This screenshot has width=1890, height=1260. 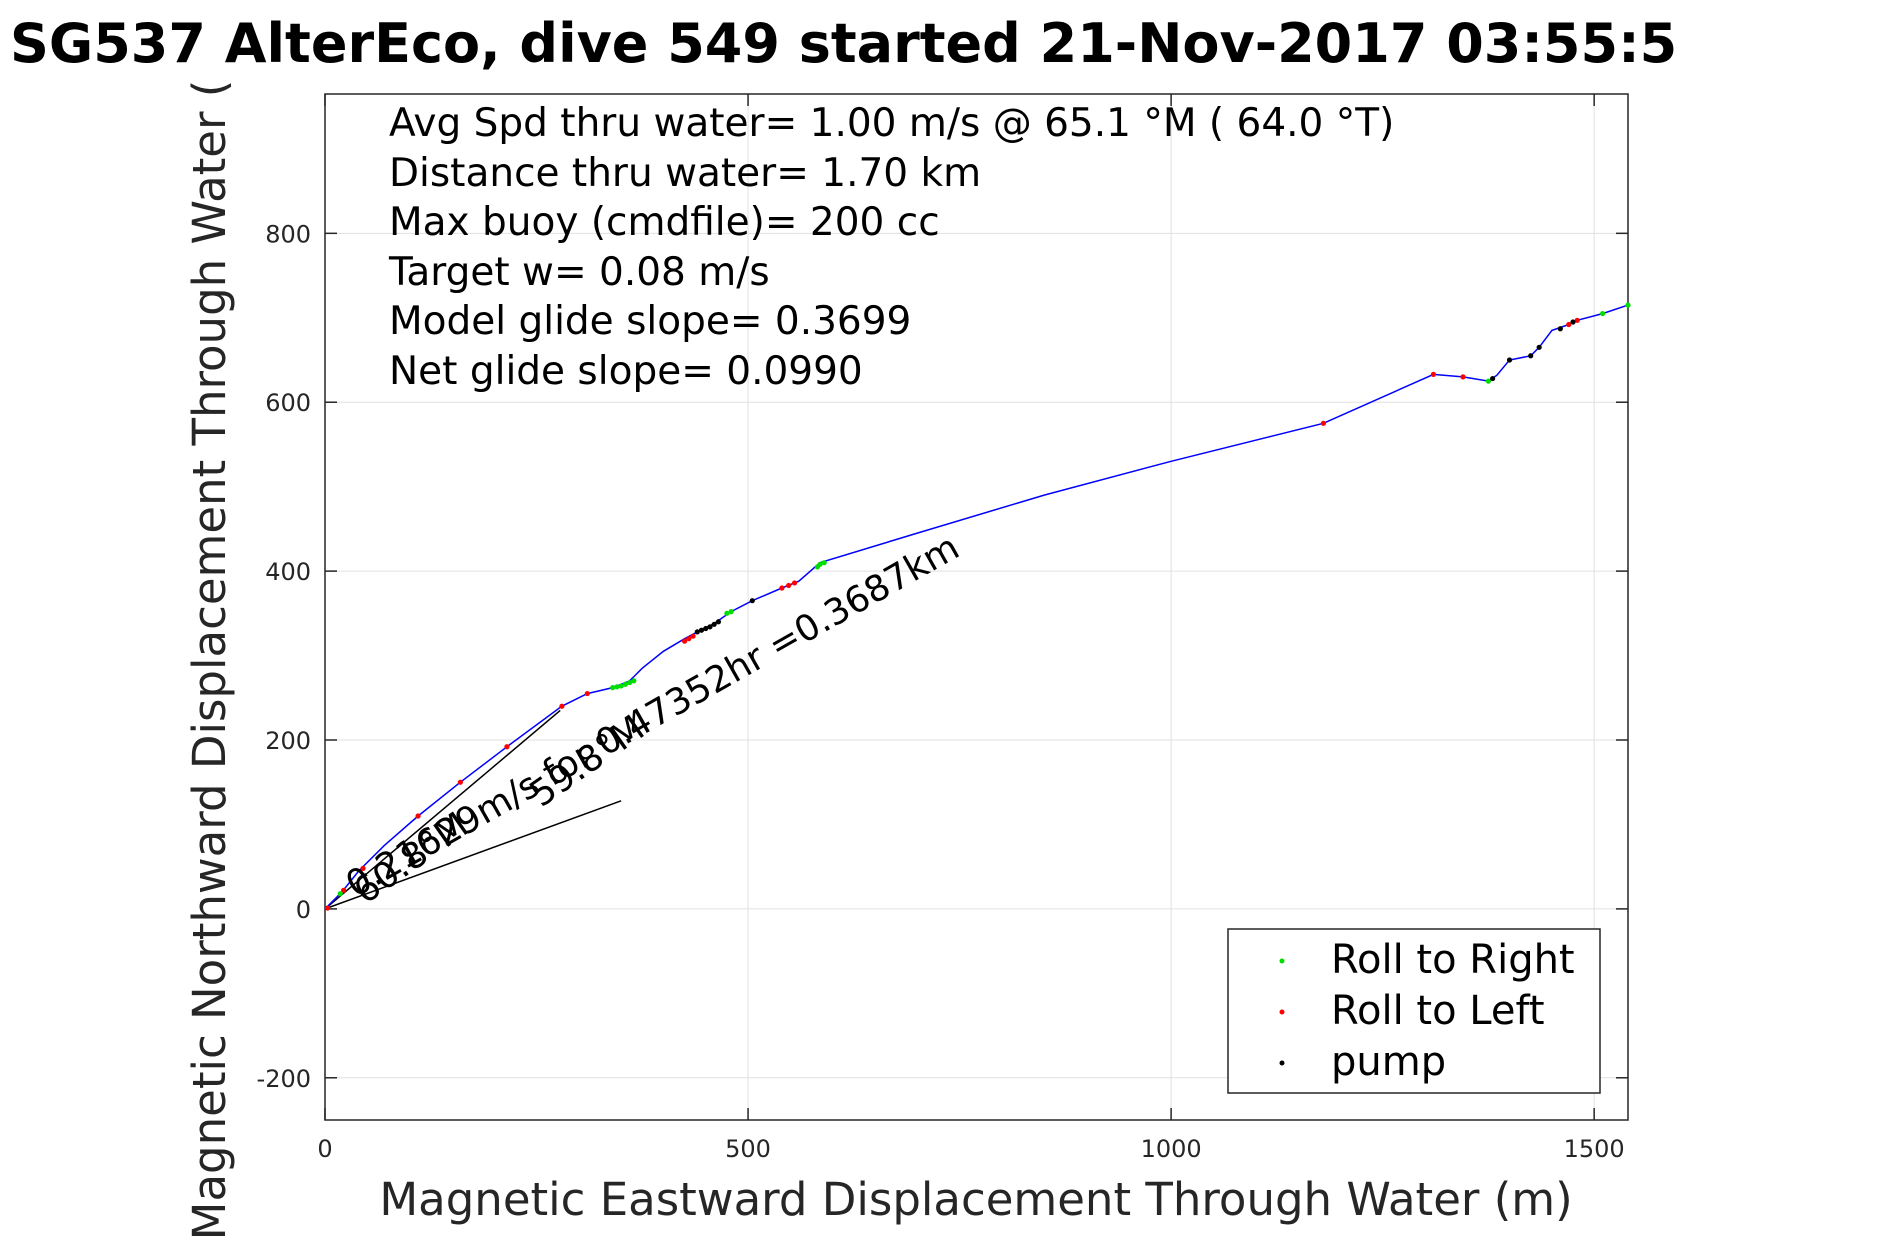 I want to click on x-tick-label: 0, so click(x=324, y=1149).